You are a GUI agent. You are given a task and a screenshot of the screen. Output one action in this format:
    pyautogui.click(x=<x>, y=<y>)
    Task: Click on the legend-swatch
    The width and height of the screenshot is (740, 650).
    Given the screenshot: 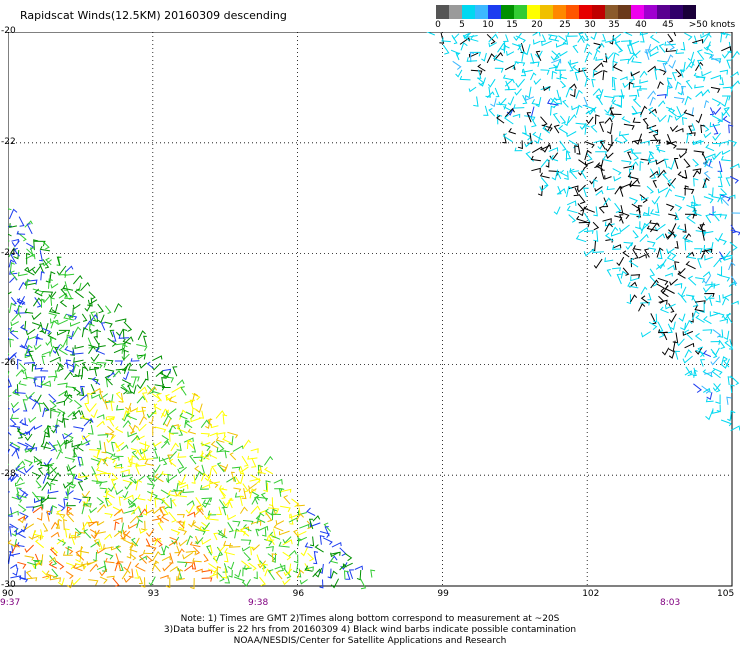 What is the action you would take?
    pyautogui.click(x=689, y=12)
    